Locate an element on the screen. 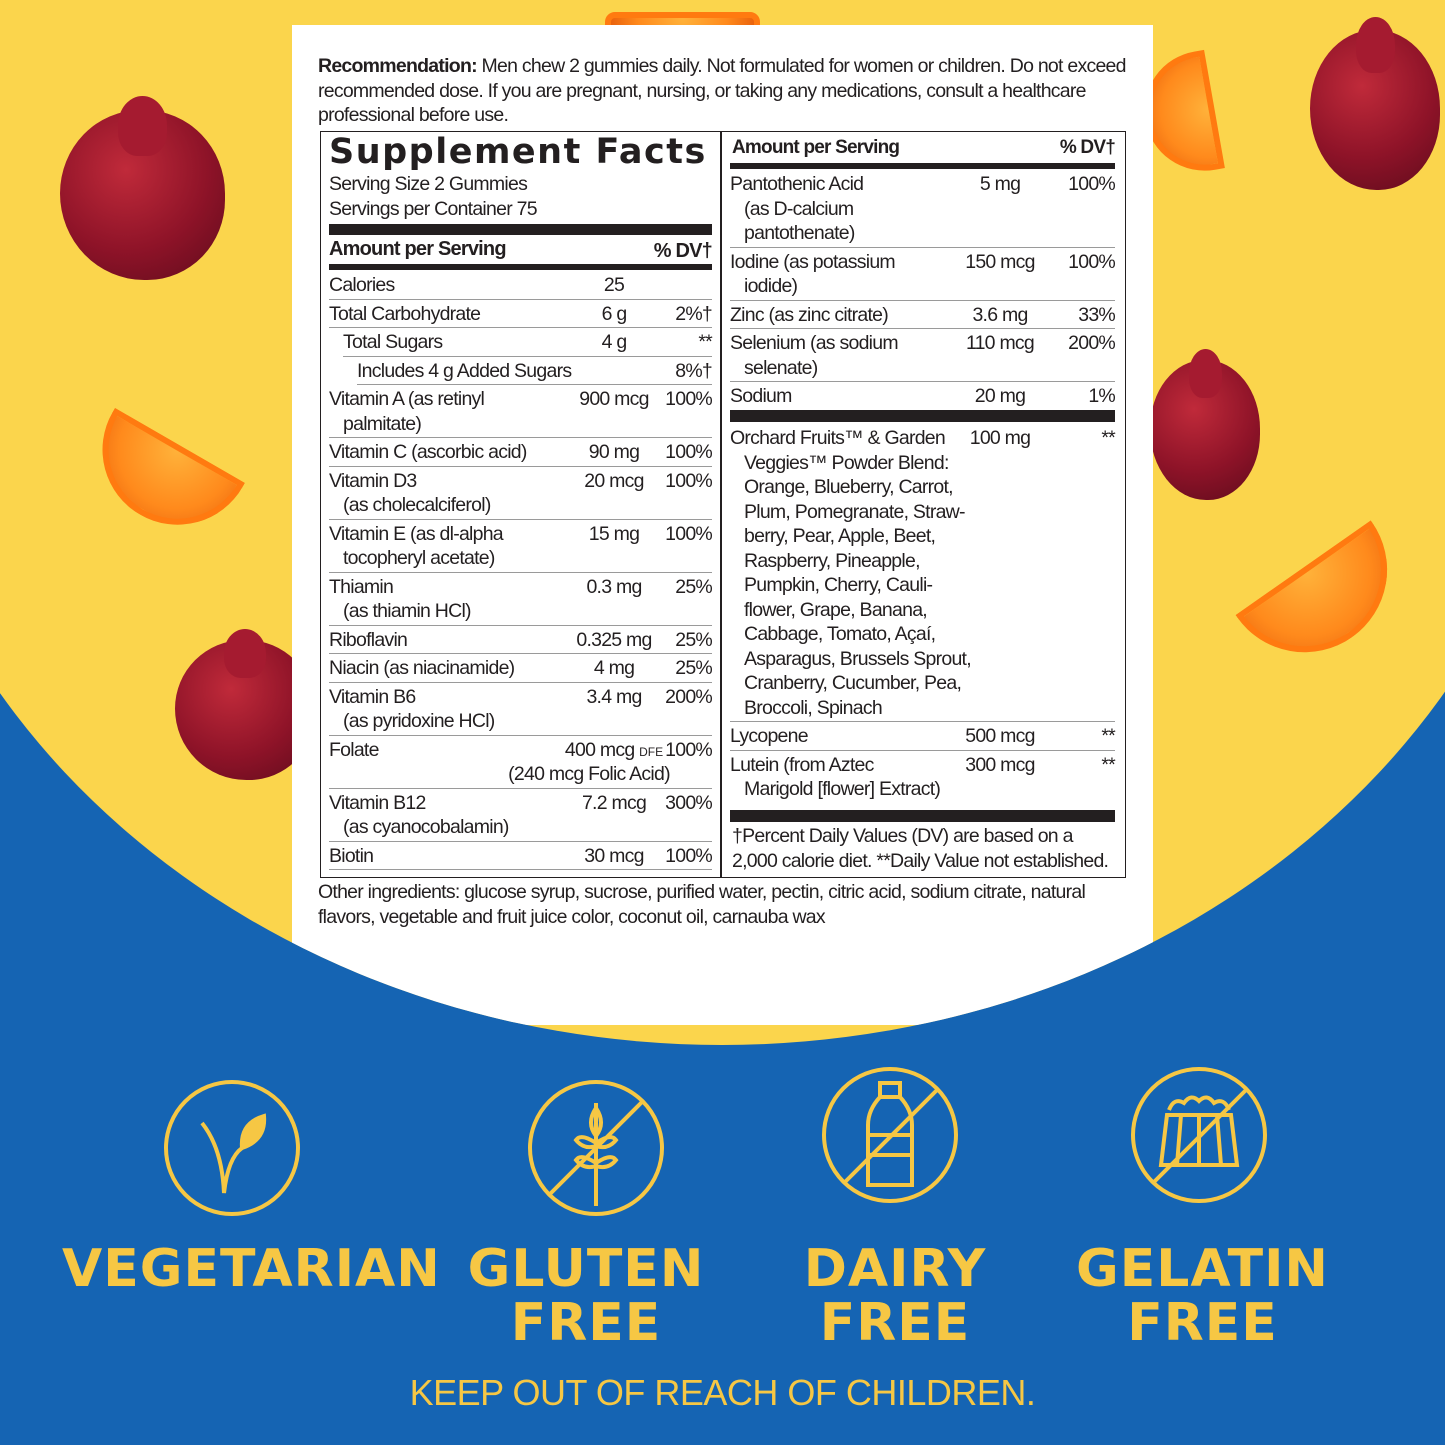 The width and height of the screenshot is (1445, 1445). column-divider is located at coordinates (721, 504).